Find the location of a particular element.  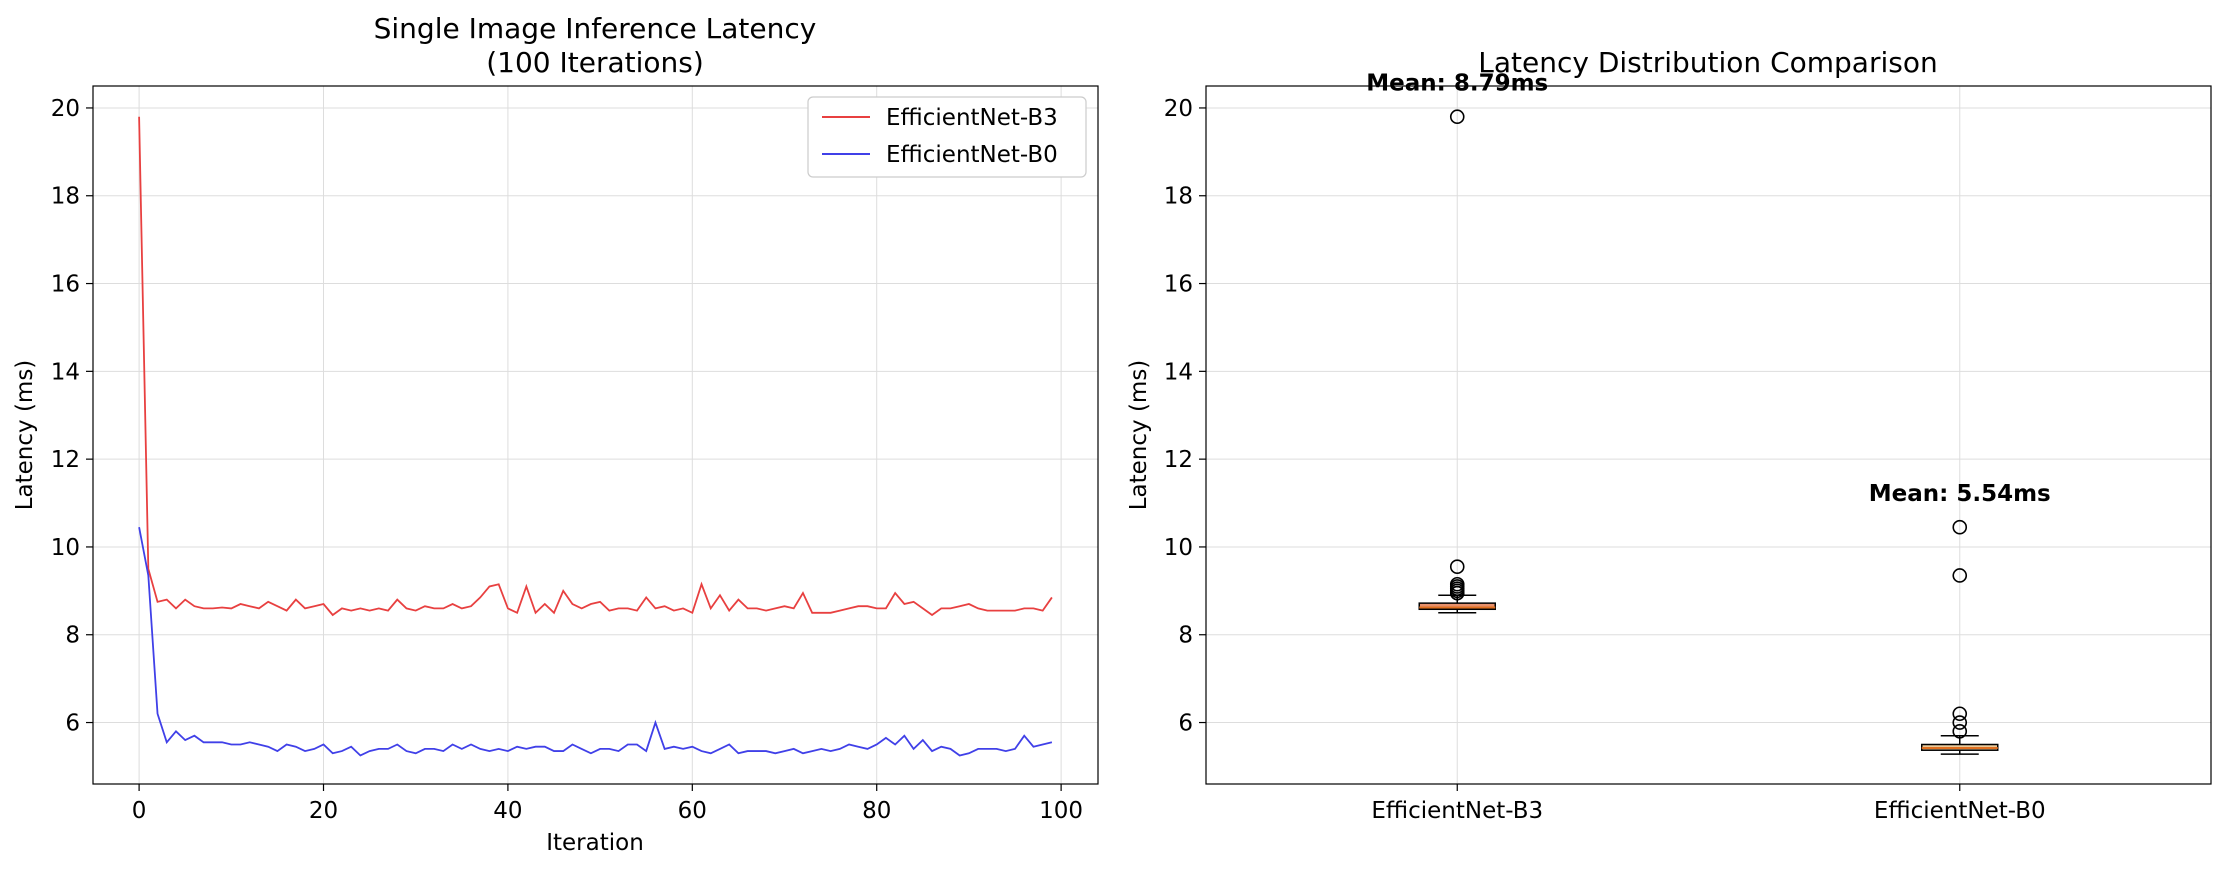

box-efficientnet-b0: Mean: 5.54ms is located at coordinates (1960, 618).